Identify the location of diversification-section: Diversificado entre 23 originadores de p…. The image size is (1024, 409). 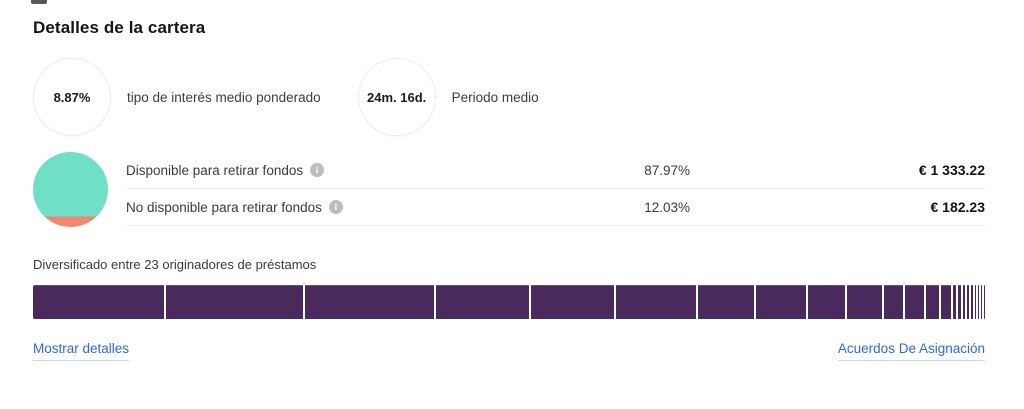
(509, 288).